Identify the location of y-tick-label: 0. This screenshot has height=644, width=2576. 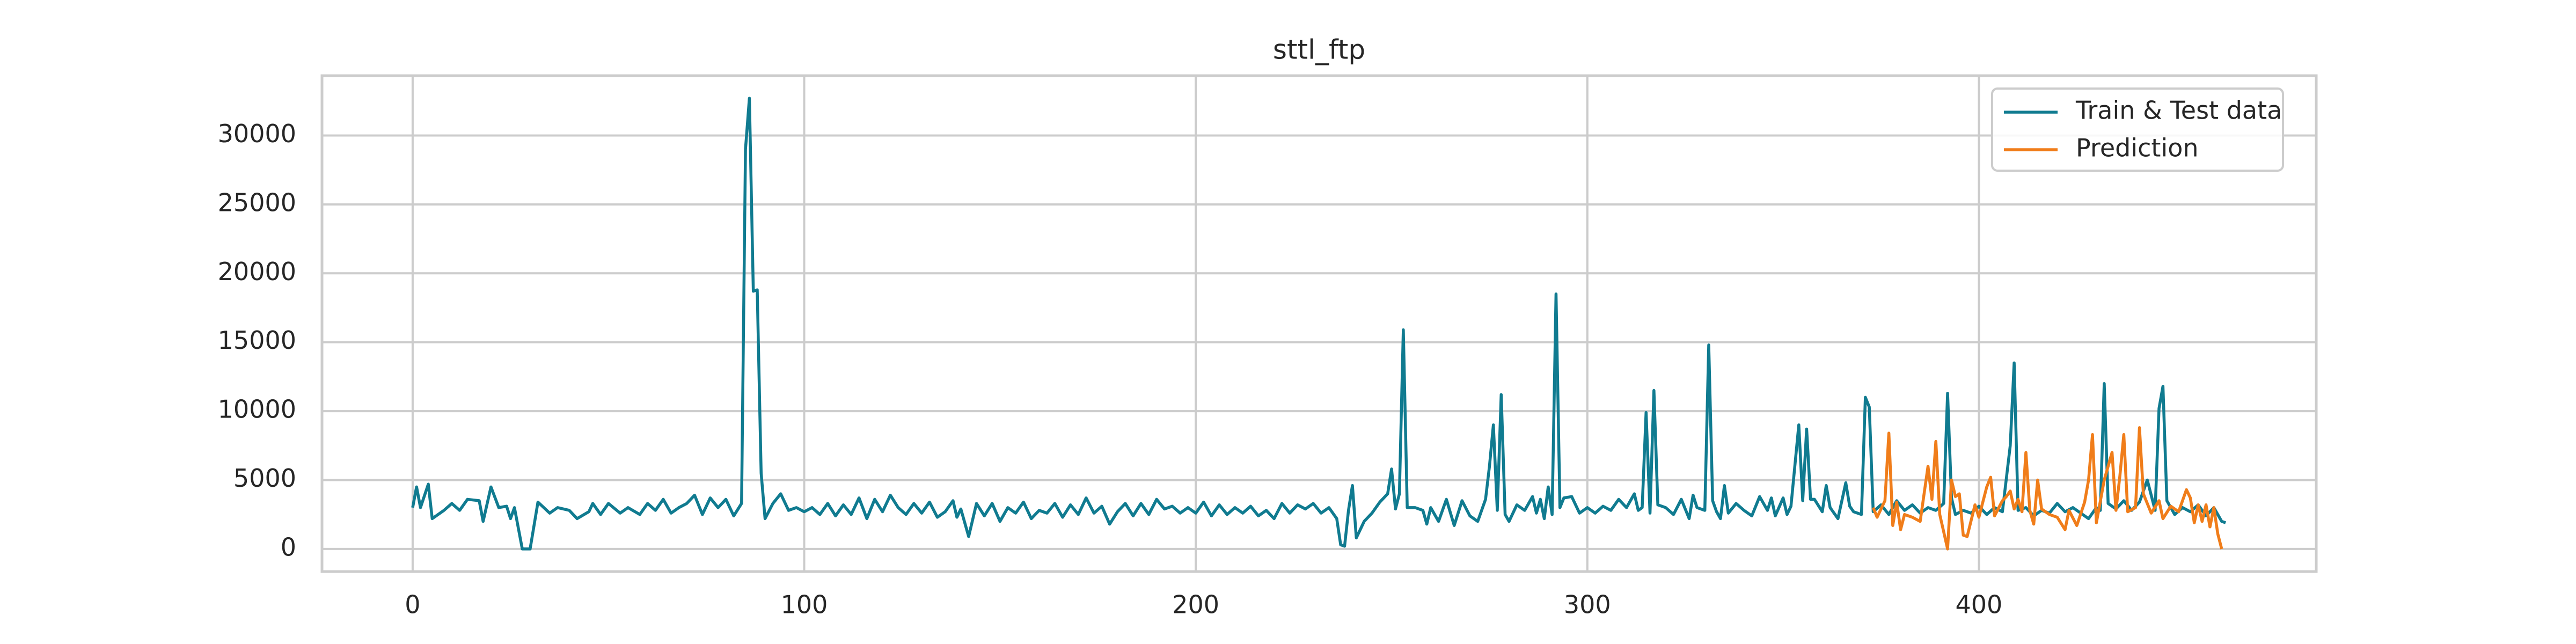
(288, 546).